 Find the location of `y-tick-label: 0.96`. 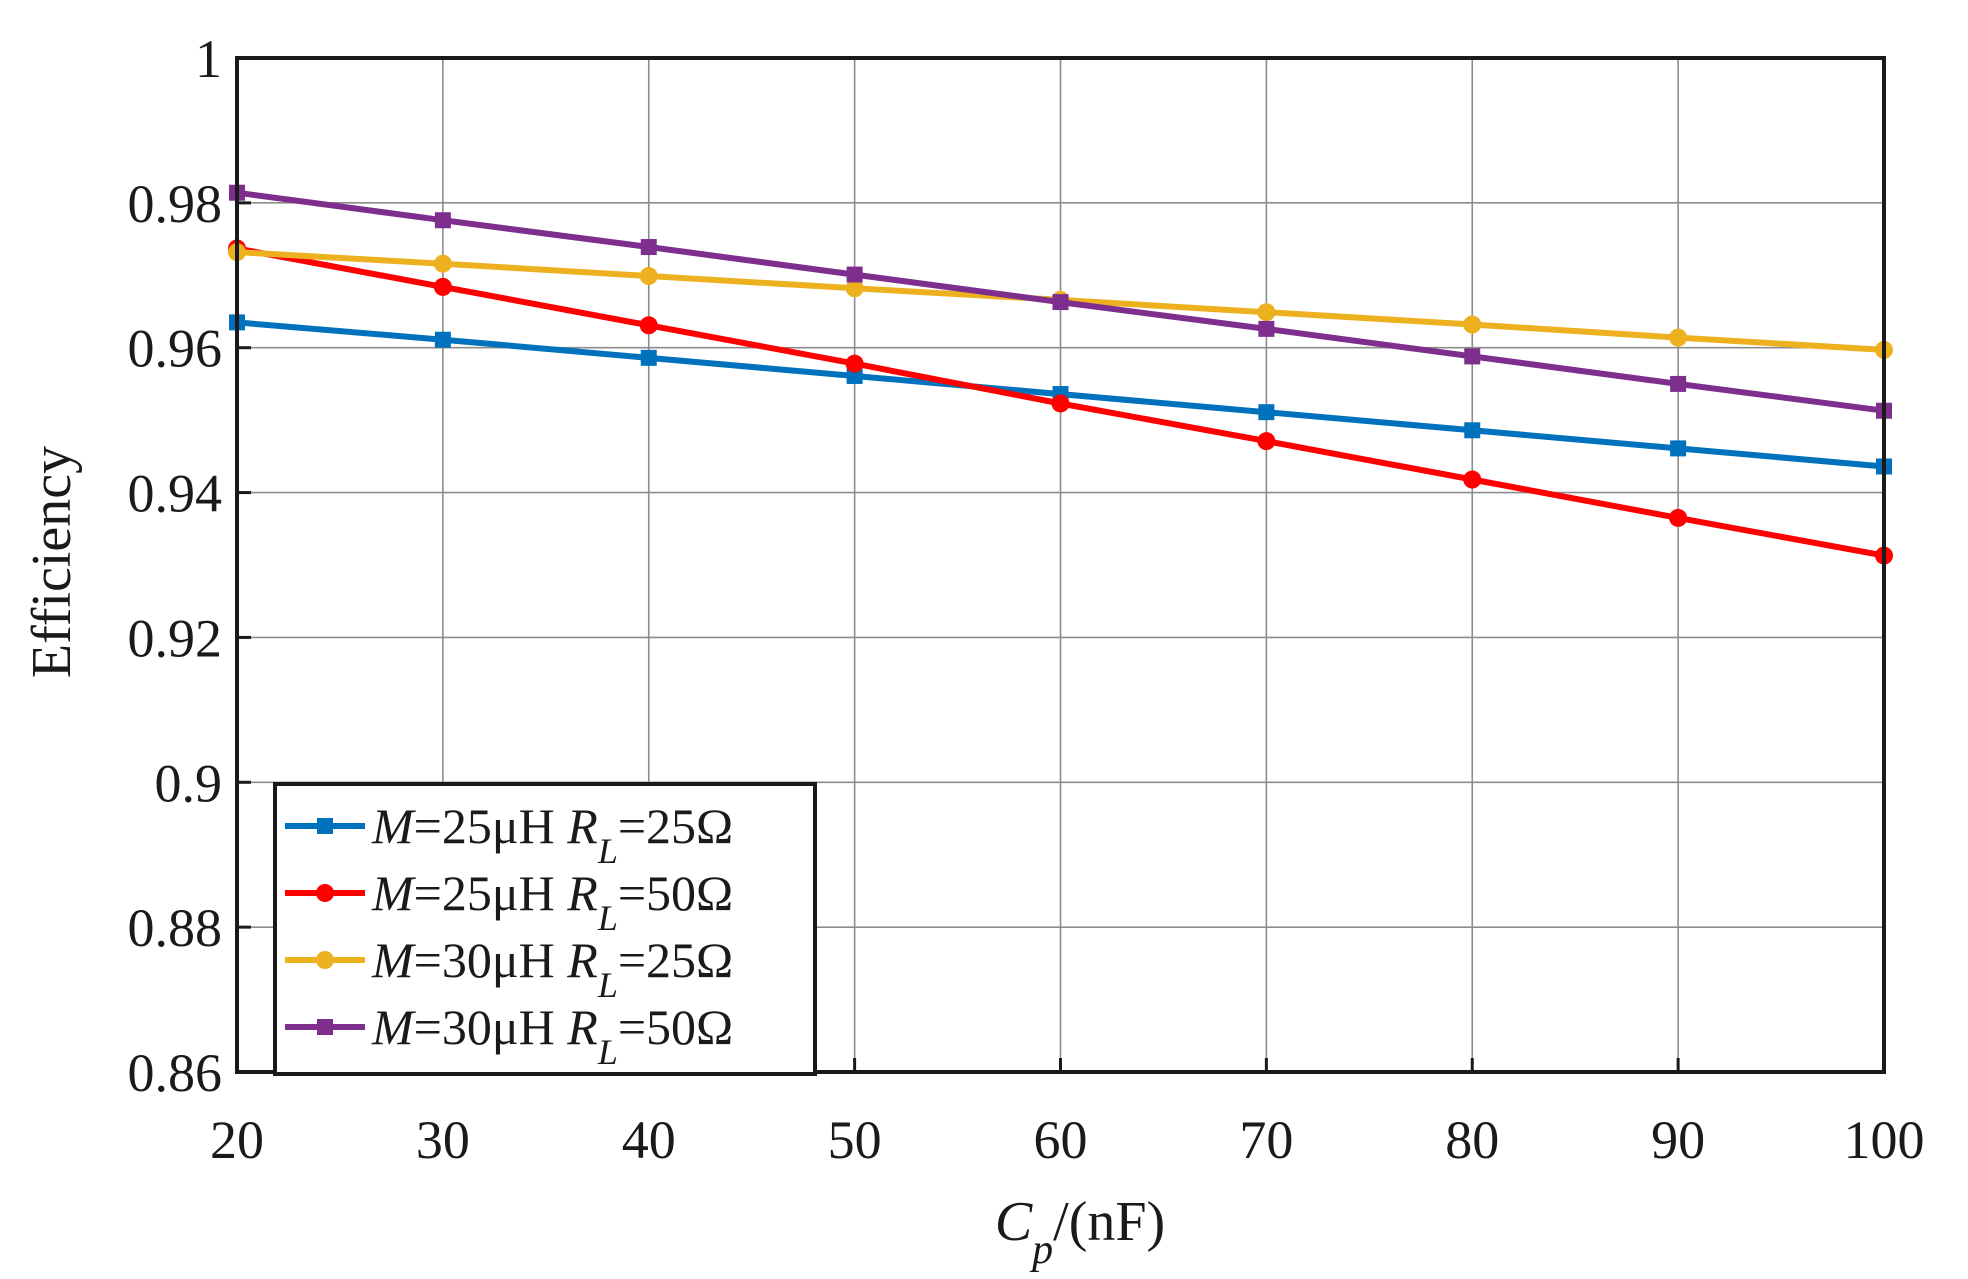

y-tick-label: 0.96 is located at coordinates (175, 349).